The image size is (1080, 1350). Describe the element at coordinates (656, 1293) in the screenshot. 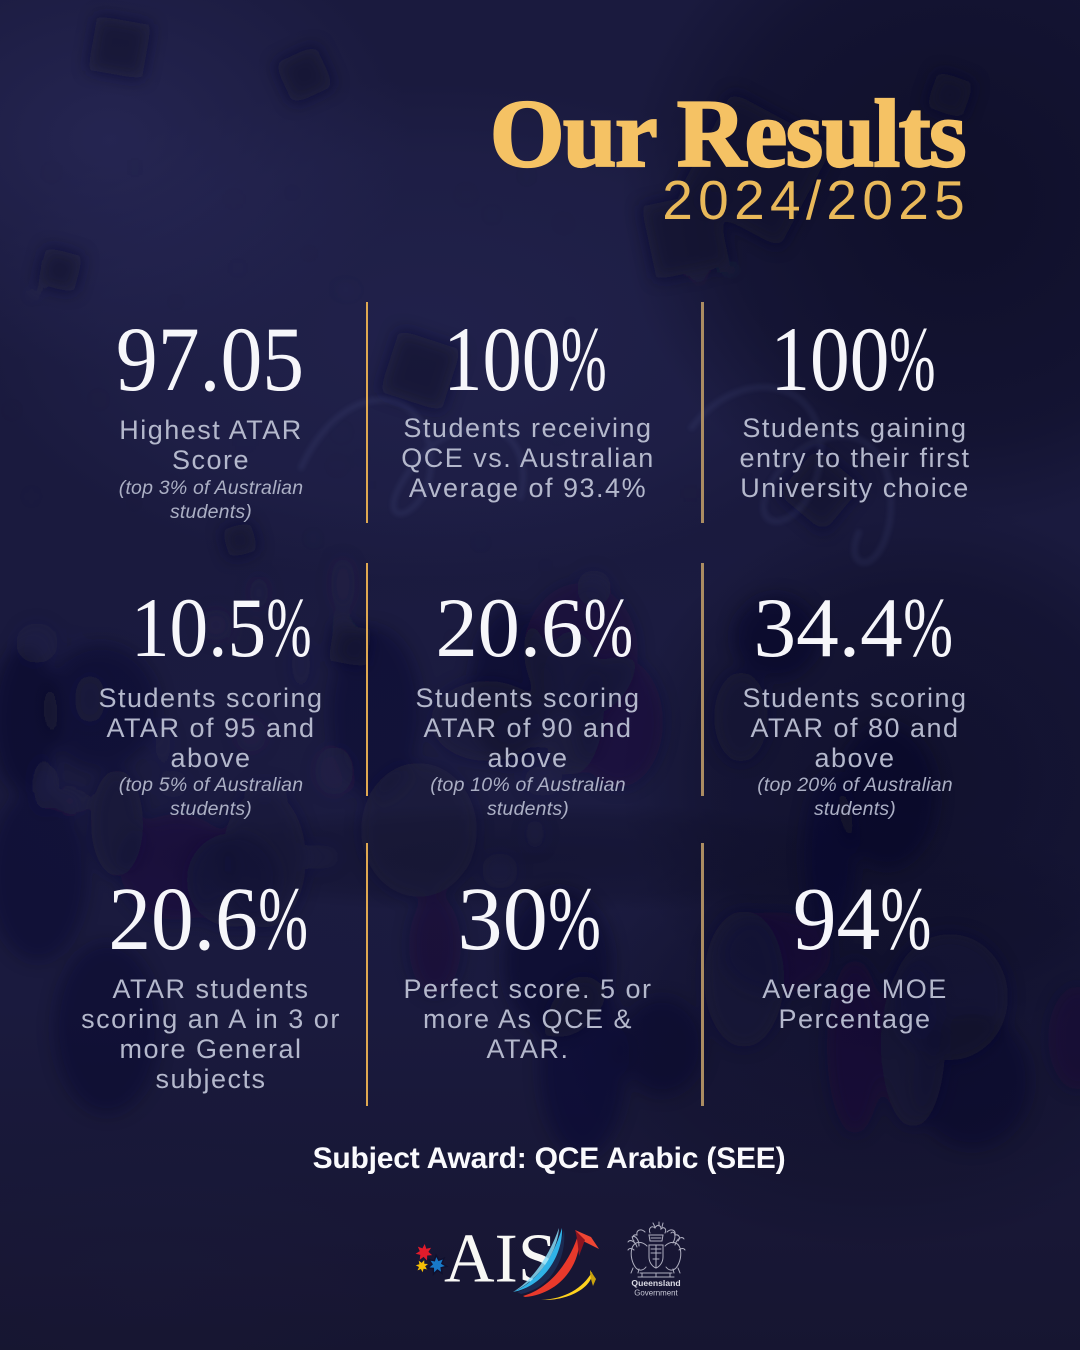

I see `svg-text: Government` at that location.